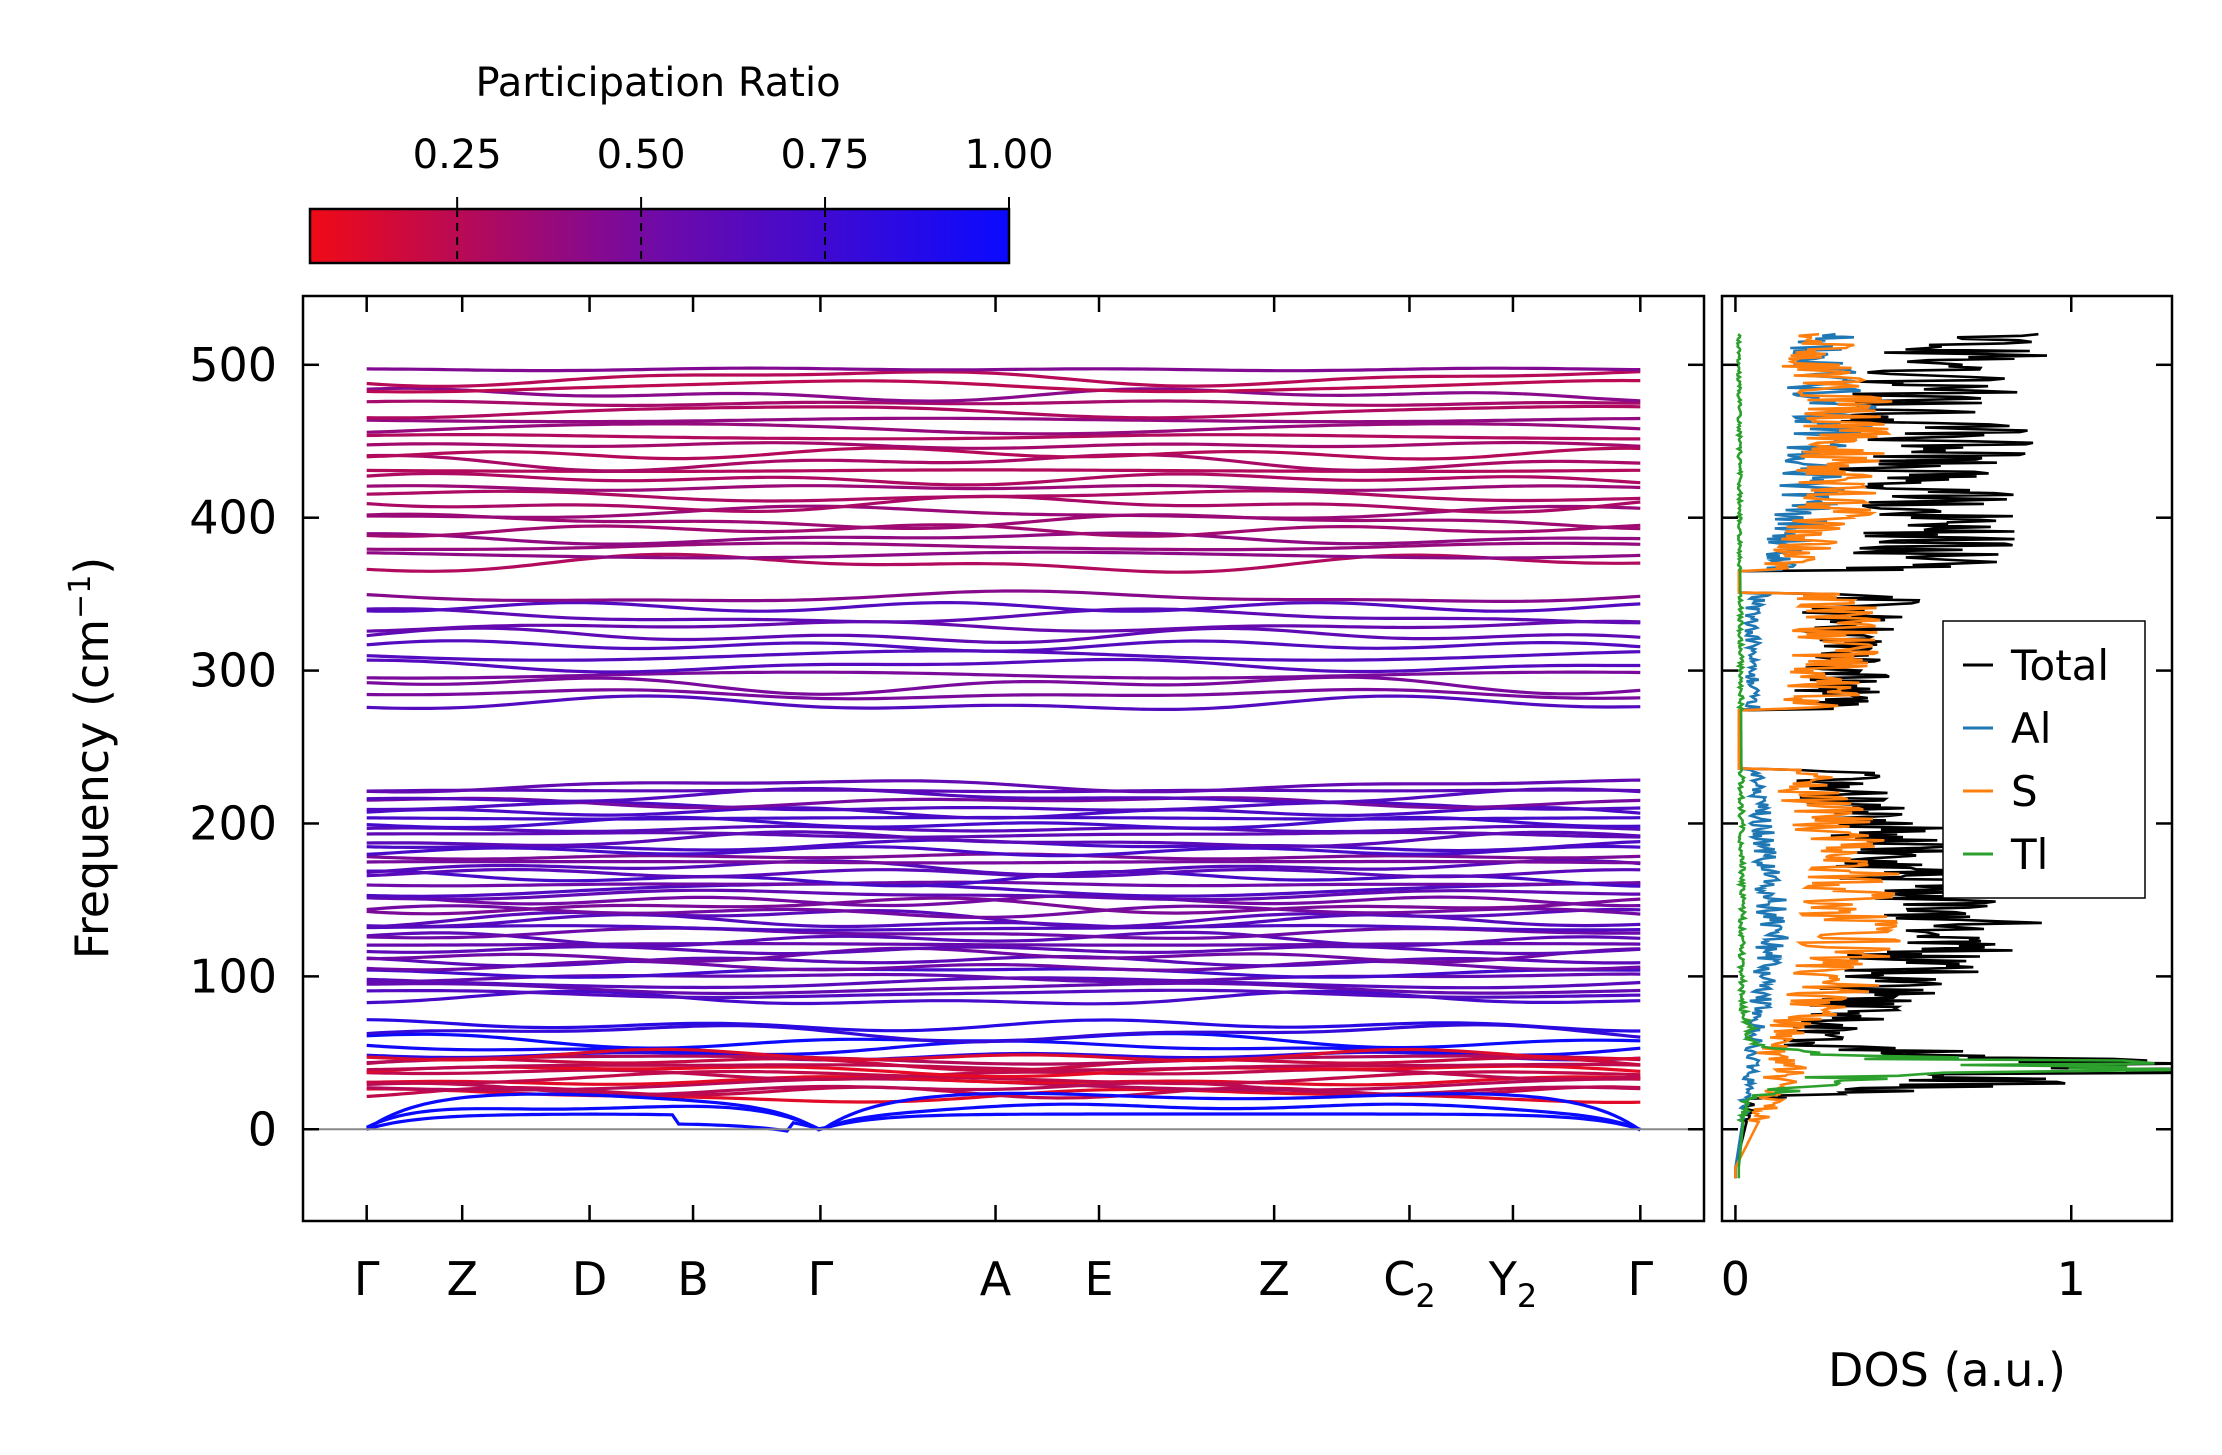 The height and width of the screenshot is (1455, 2222). Describe the element at coordinates (693, 1279) in the screenshot. I see `kpoint-label: B` at that location.